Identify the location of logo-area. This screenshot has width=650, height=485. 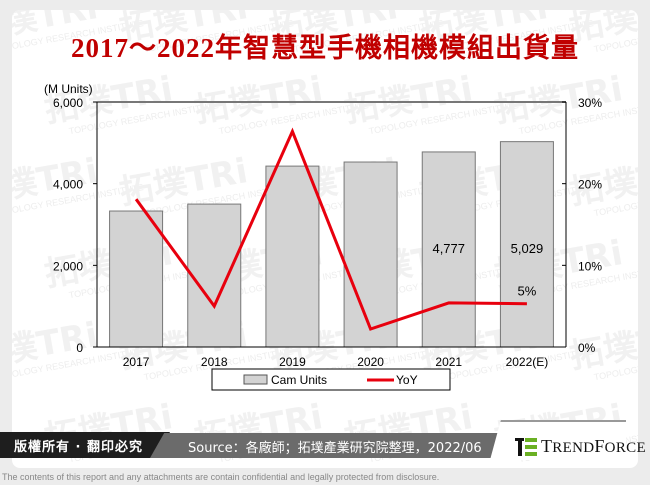
(558, 440).